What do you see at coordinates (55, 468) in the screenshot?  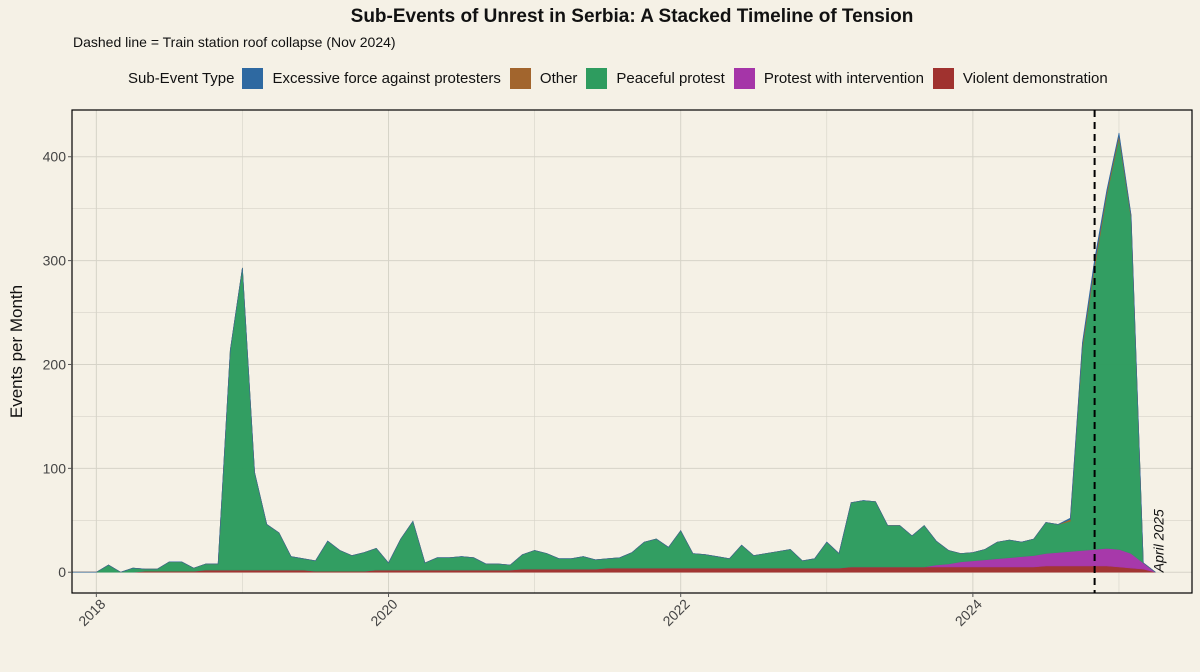 I see `y-tick-label: 100` at bounding box center [55, 468].